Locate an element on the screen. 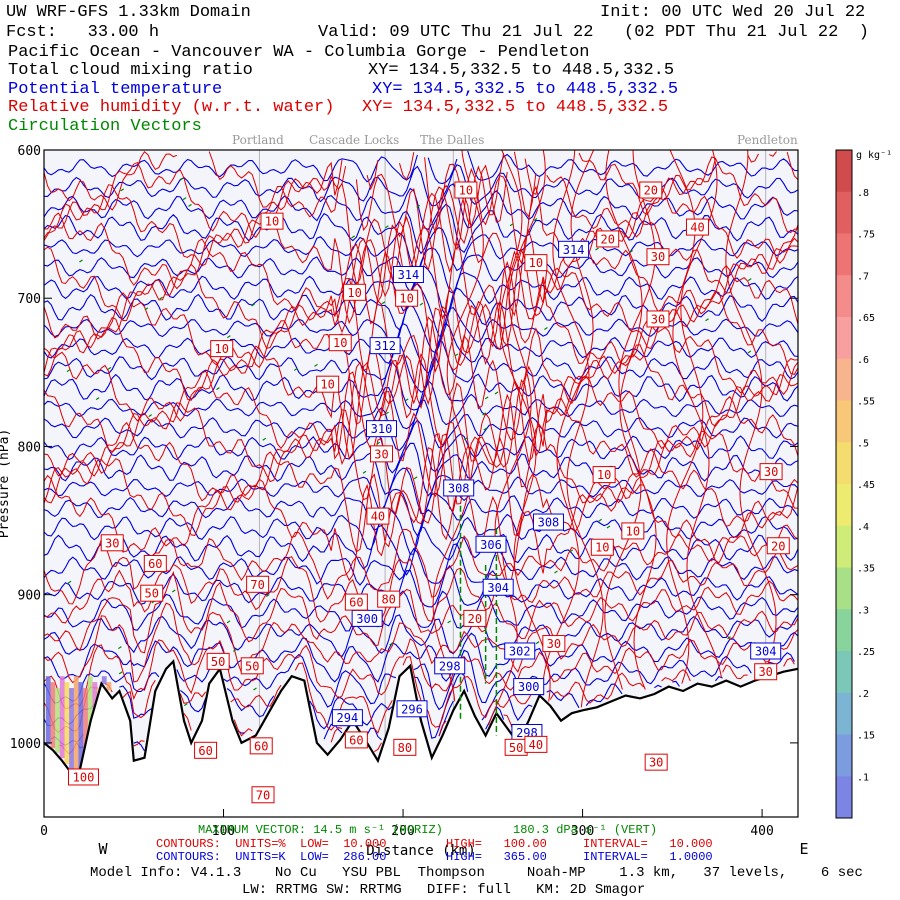 Image resolution: width=900 pixels, height=900 pixels. rh-label: 60 is located at coordinates (155, 564).